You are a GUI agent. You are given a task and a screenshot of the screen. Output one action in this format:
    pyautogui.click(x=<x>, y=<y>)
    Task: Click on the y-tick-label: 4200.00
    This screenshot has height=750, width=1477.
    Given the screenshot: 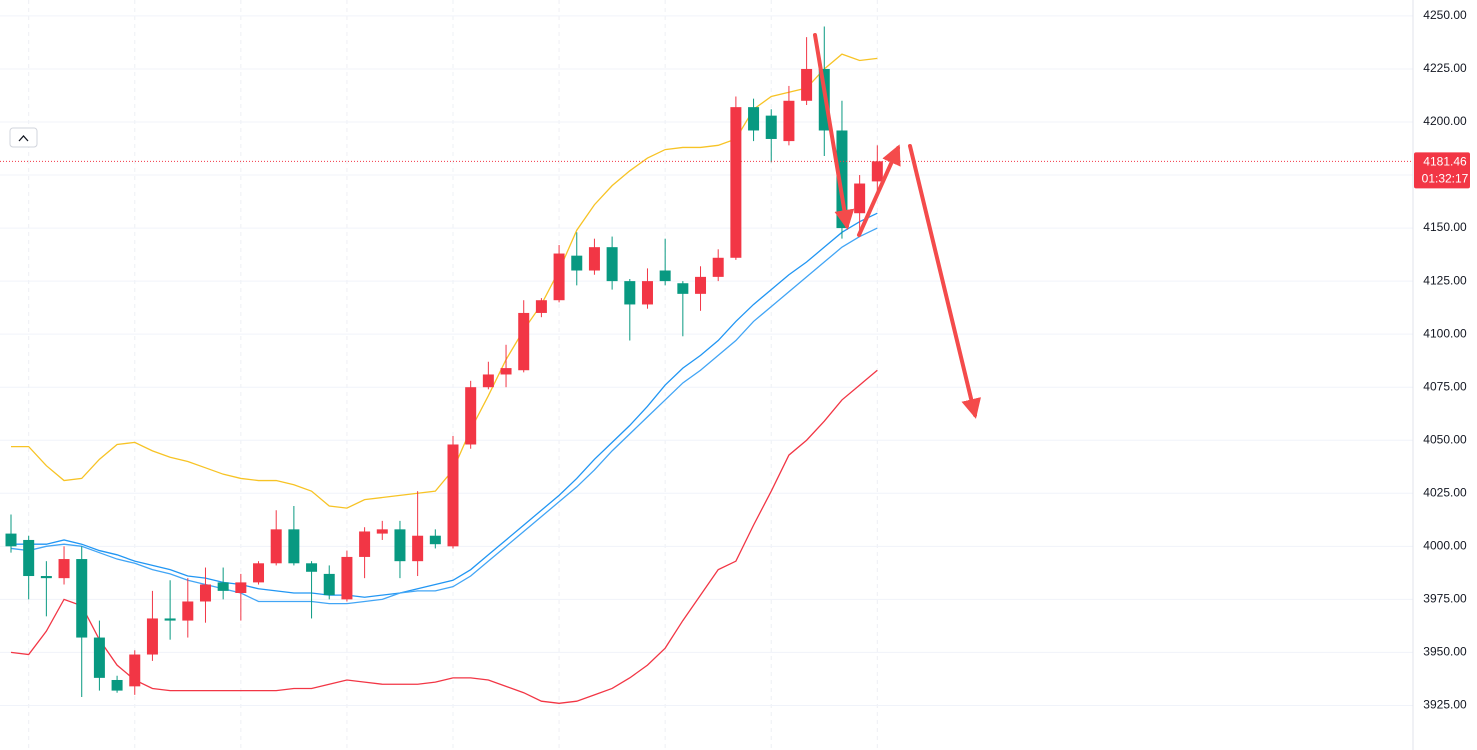 What is the action you would take?
    pyautogui.click(x=1445, y=121)
    